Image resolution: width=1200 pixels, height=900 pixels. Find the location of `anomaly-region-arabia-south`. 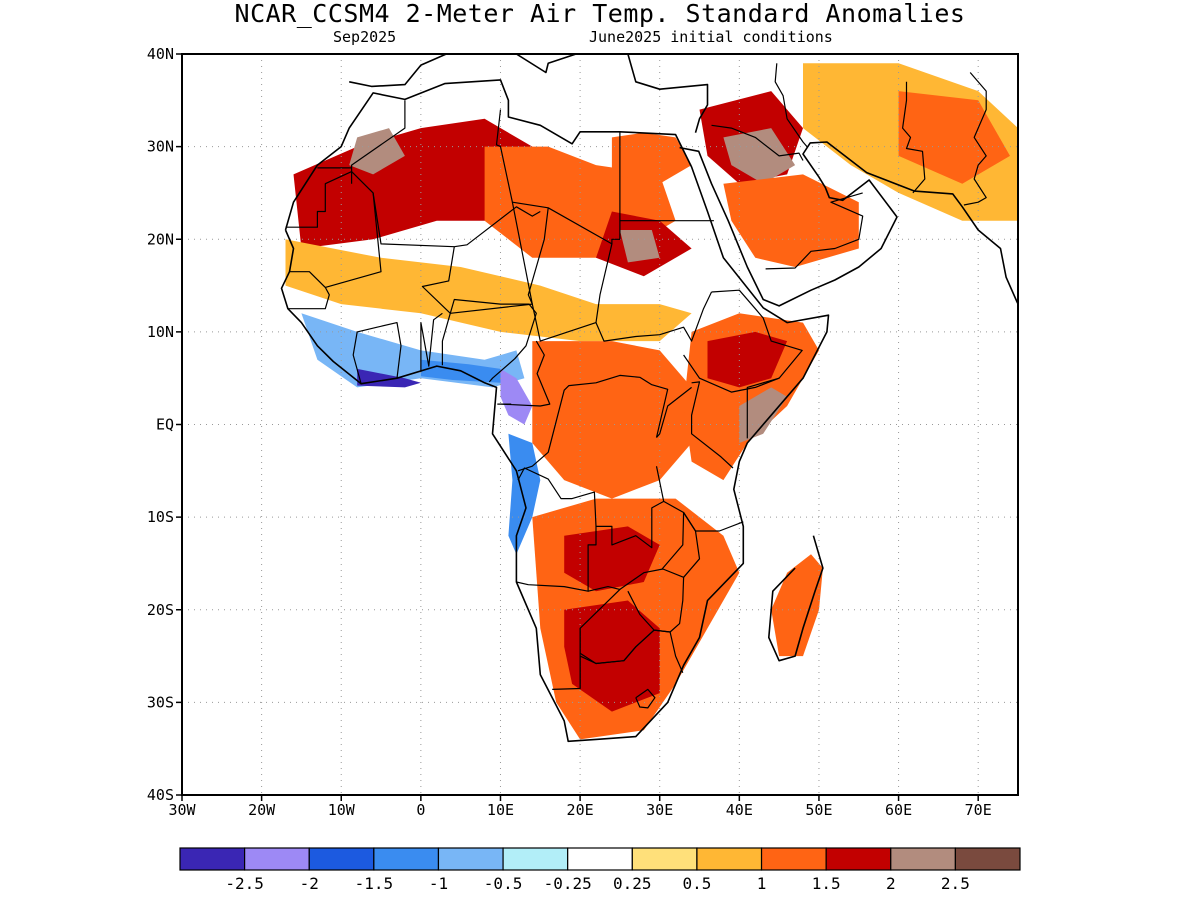

anomaly-region-arabia-south is located at coordinates (791, 220).